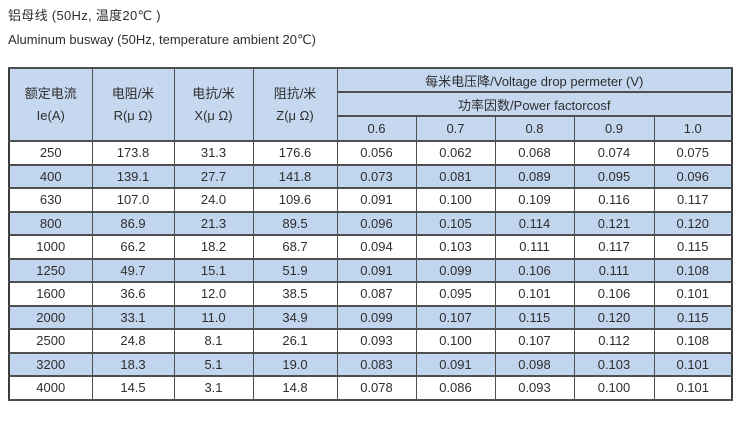 This screenshot has height=427, width=739. I want to click on table-cell: 0.103, so click(455, 247).